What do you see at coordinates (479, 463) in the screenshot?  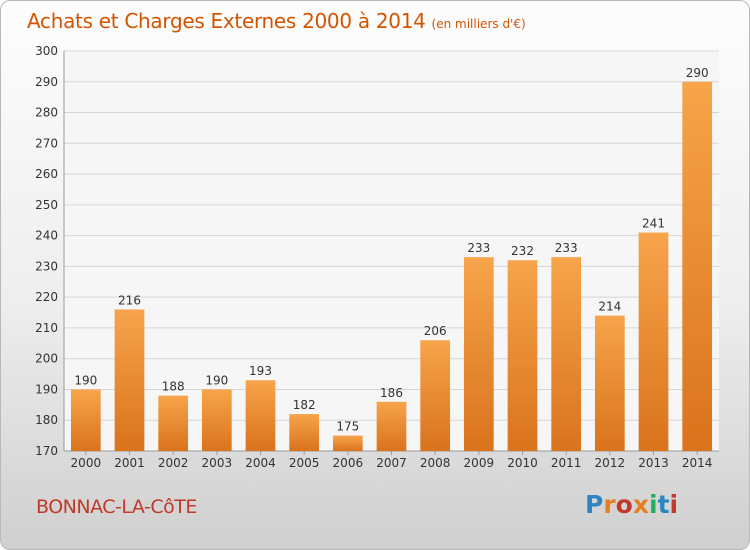 I see `x-tick-label: 2009` at bounding box center [479, 463].